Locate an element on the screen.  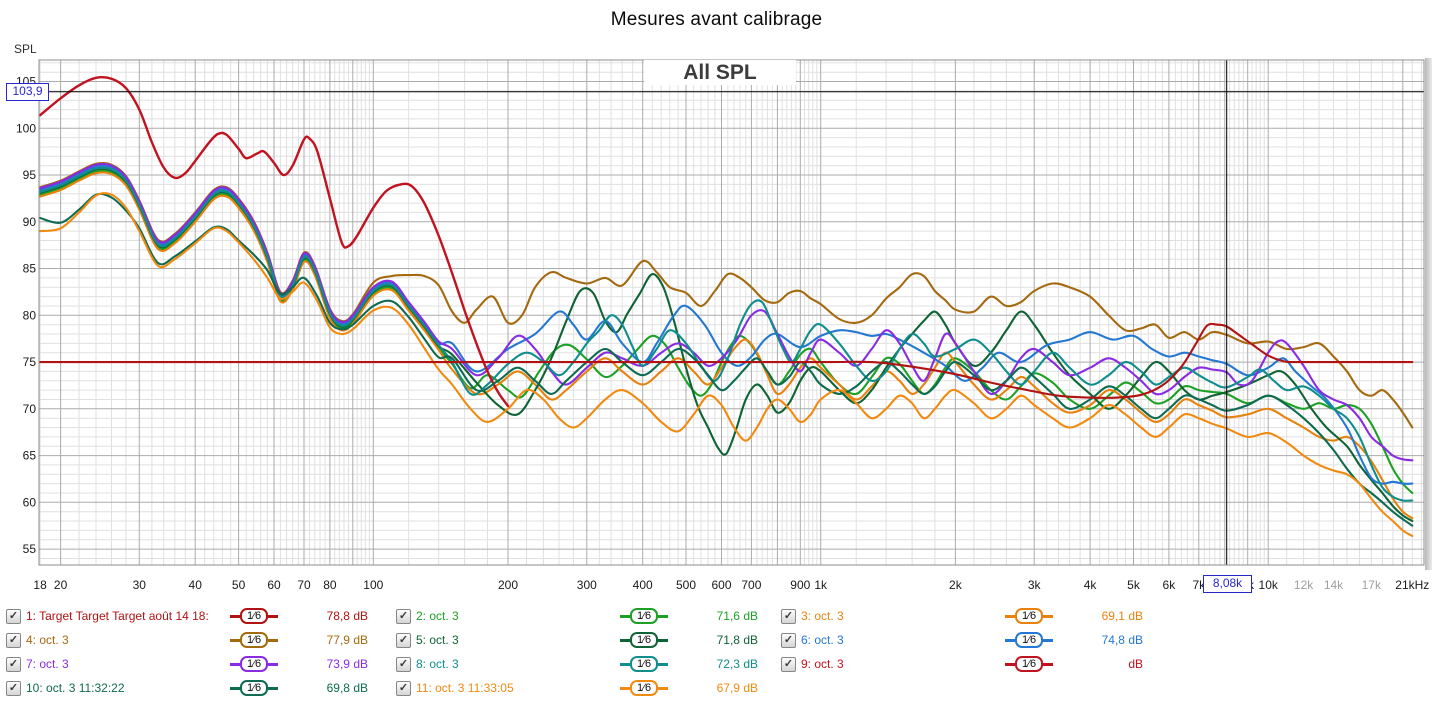
y-tick-label: 90 is located at coordinates (30, 222).